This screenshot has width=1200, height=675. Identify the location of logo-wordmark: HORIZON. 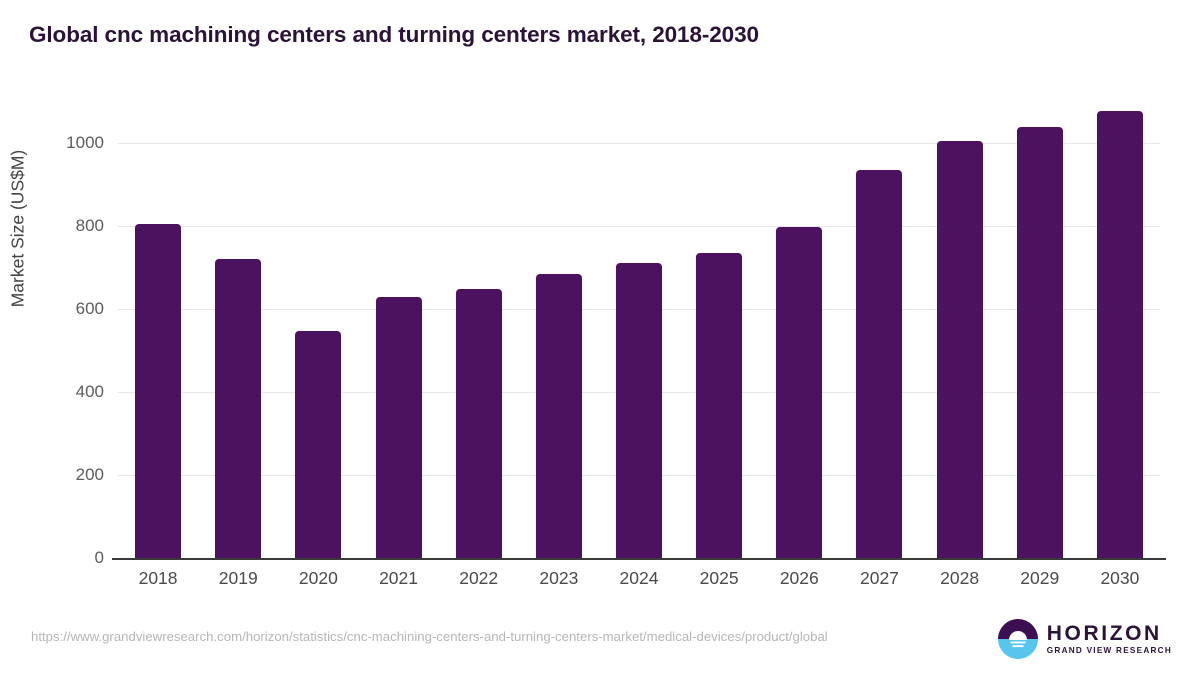
(1104, 633).